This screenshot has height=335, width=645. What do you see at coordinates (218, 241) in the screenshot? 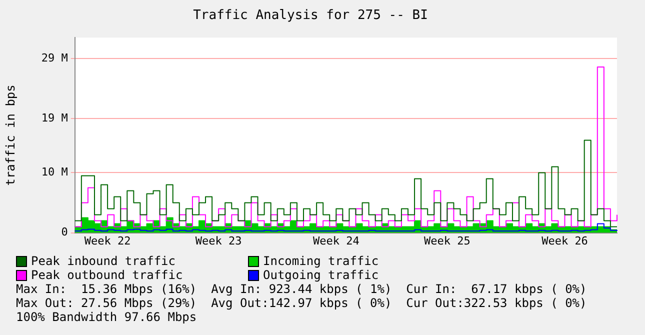
I see `x-tick-label: Week 23` at bounding box center [218, 241].